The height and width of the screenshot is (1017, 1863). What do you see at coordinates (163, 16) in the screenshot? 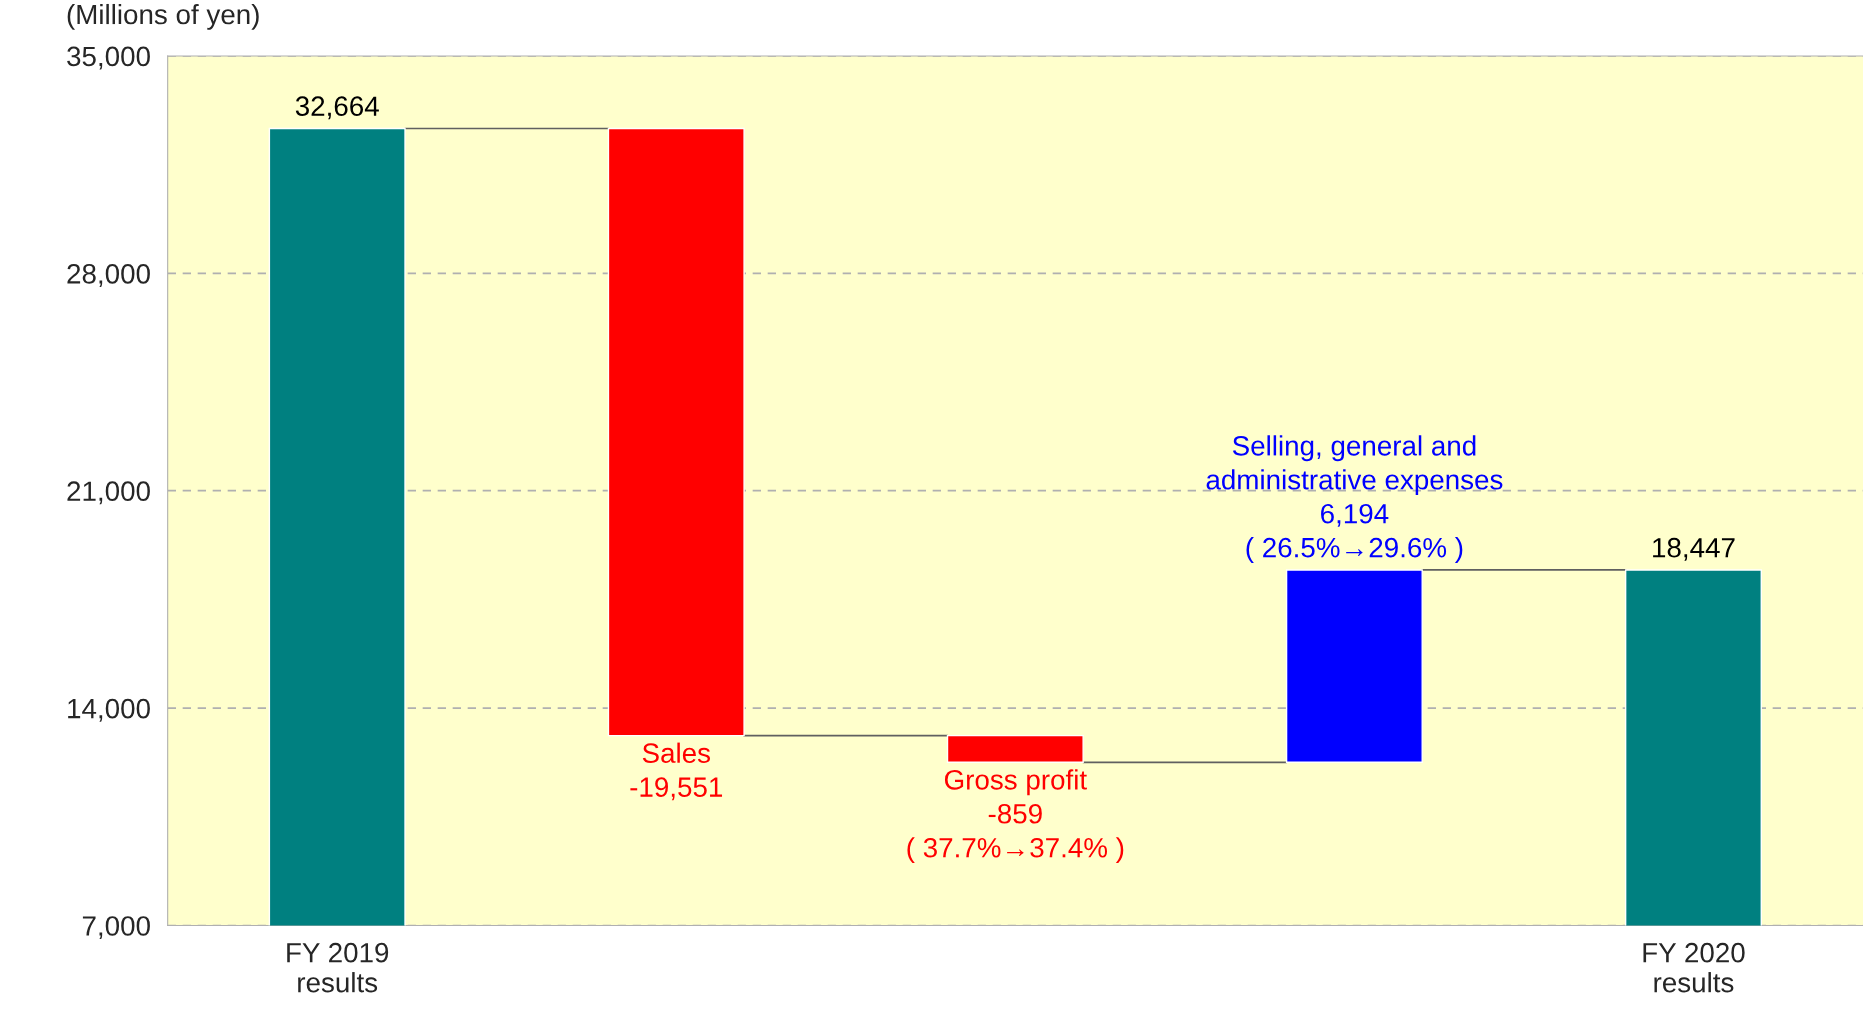
I see `y-axis-title: (Millions of yen)` at bounding box center [163, 16].